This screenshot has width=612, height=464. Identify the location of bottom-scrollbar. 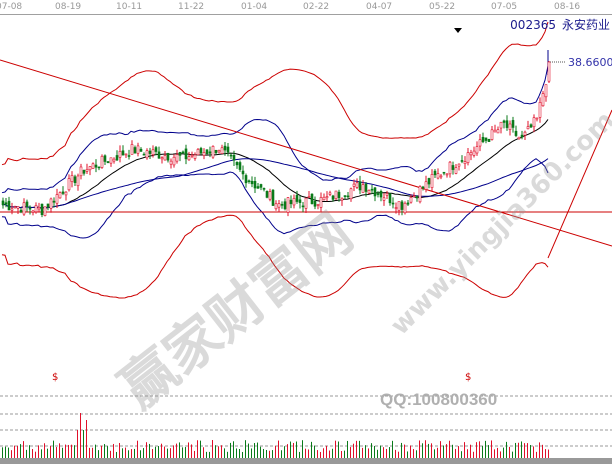
(306, 461).